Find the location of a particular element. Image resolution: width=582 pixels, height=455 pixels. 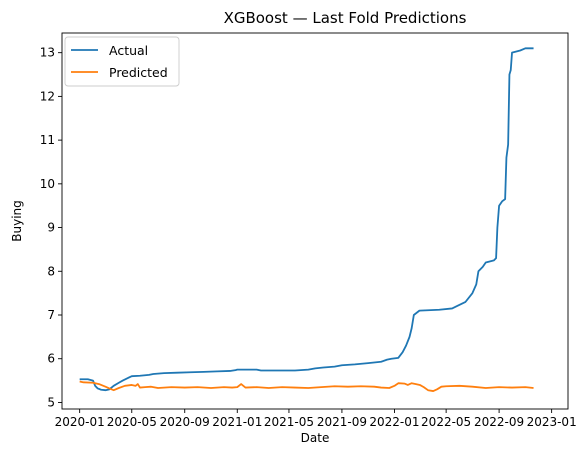

x-tick-label: 2022-05 is located at coordinates (446, 422).